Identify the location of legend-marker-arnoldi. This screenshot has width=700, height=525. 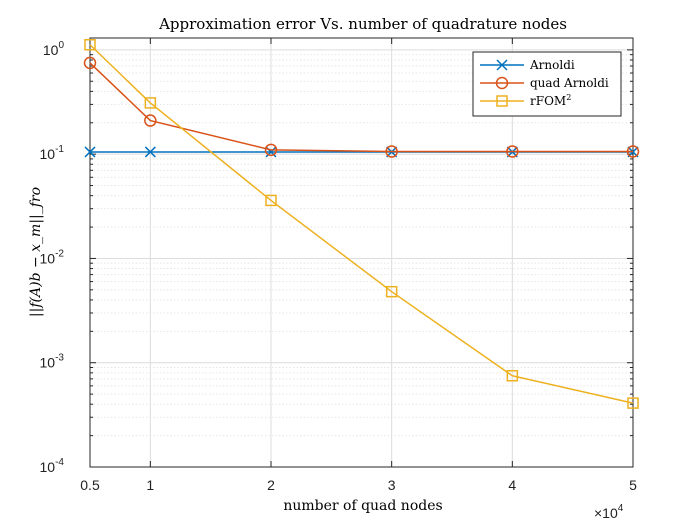
(502, 65).